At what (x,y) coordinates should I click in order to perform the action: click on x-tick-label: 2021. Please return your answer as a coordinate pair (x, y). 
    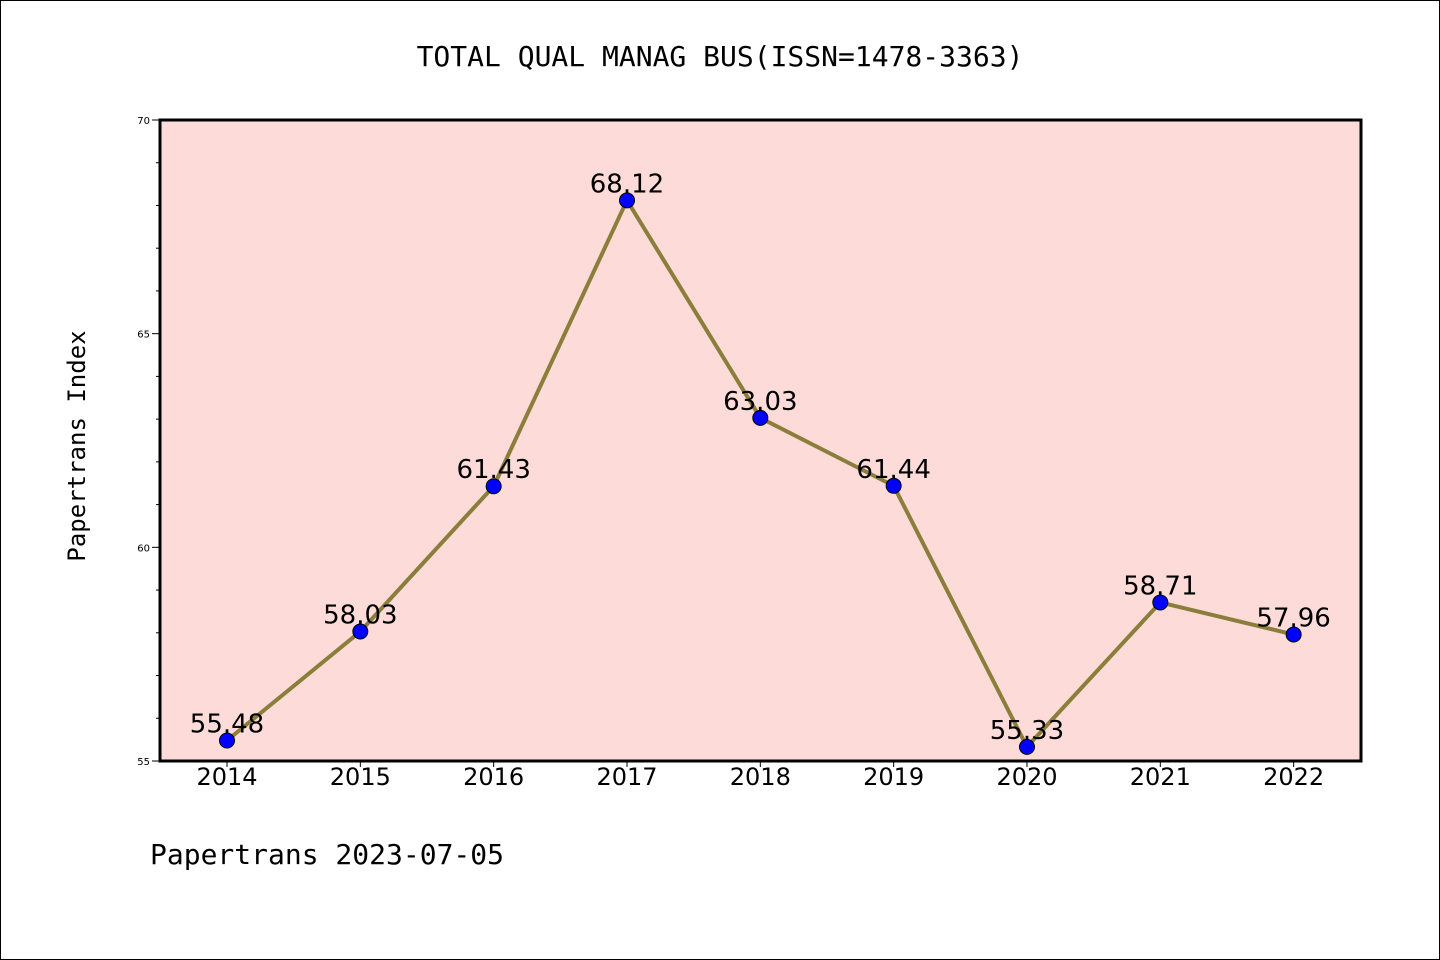
    Looking at the image, I should click on (1160, 777).